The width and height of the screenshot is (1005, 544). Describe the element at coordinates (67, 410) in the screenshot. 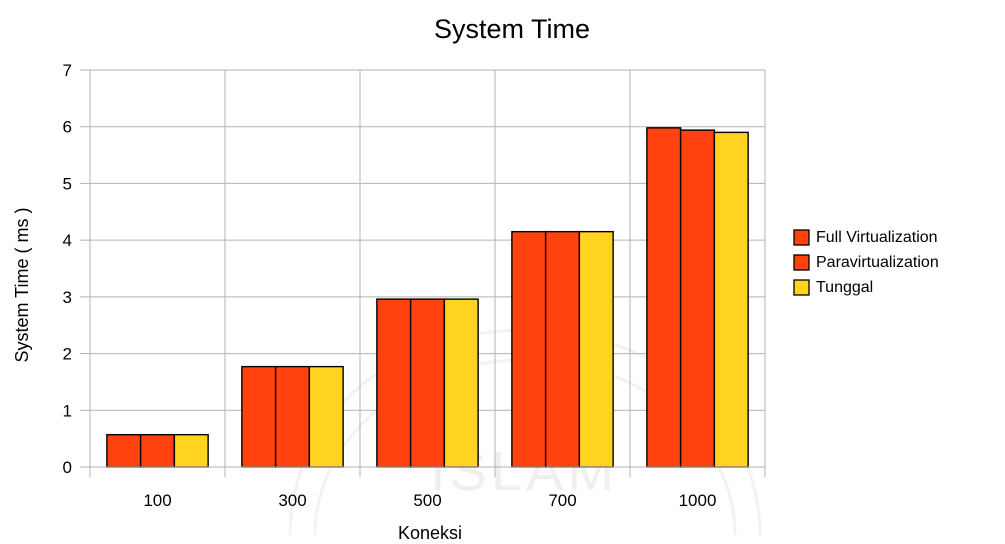

I see `y-tick-label-1: 1` at that location.